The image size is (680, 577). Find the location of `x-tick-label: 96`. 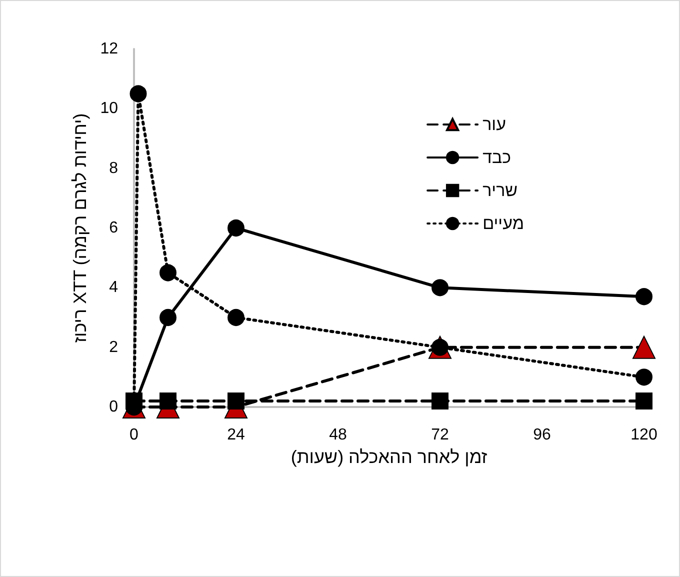

x-tick-label: 96 is located at coordinates (542, 435).